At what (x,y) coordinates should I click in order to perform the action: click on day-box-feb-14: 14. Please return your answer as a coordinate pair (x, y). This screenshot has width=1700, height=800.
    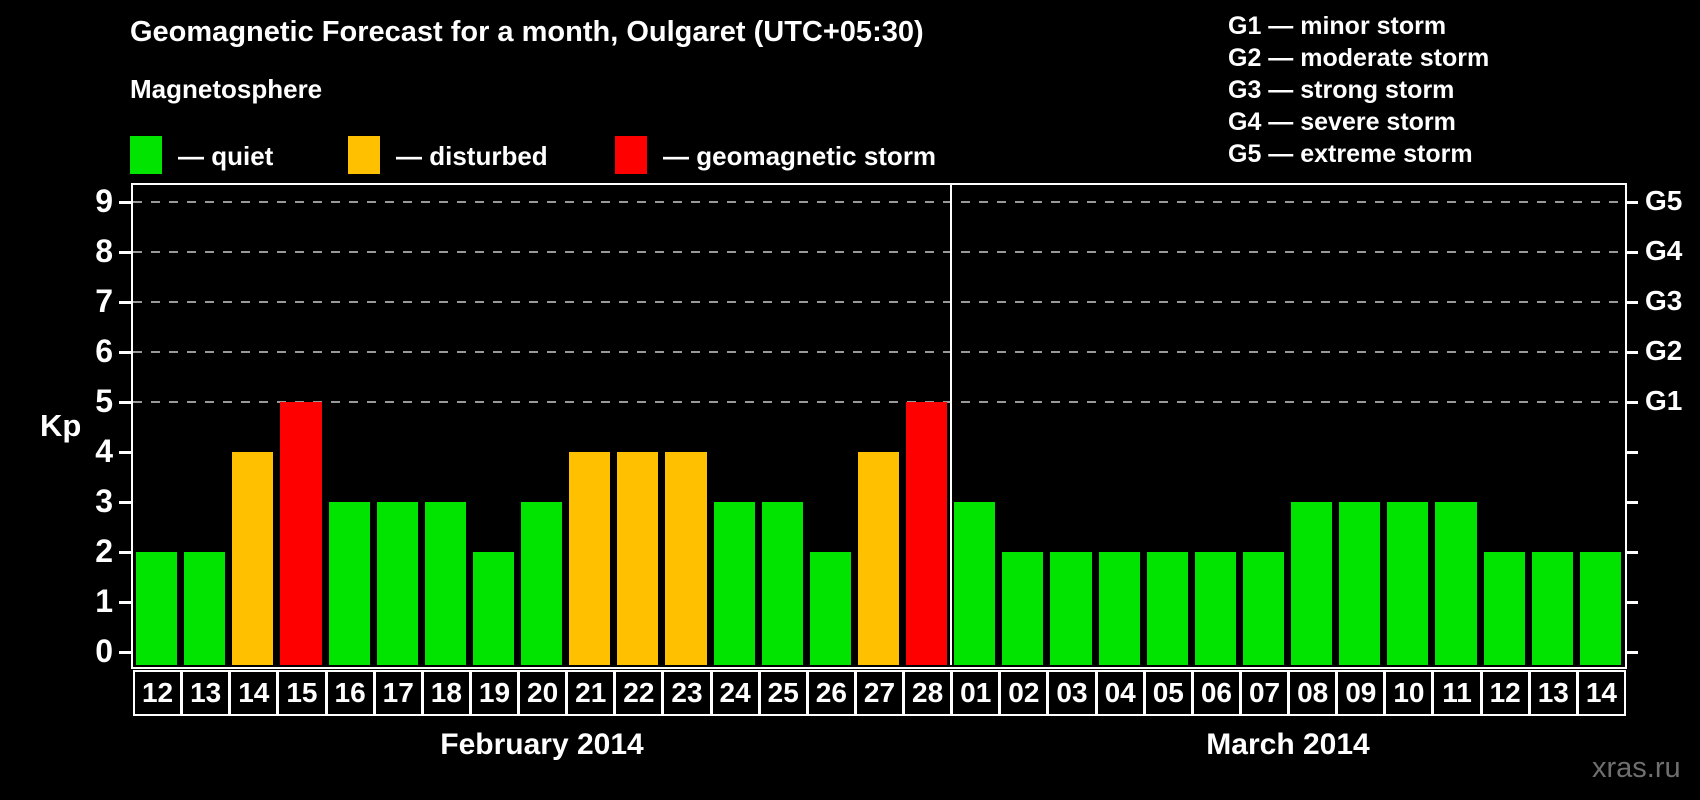
    Looking at the image, I should click on (254, 693).